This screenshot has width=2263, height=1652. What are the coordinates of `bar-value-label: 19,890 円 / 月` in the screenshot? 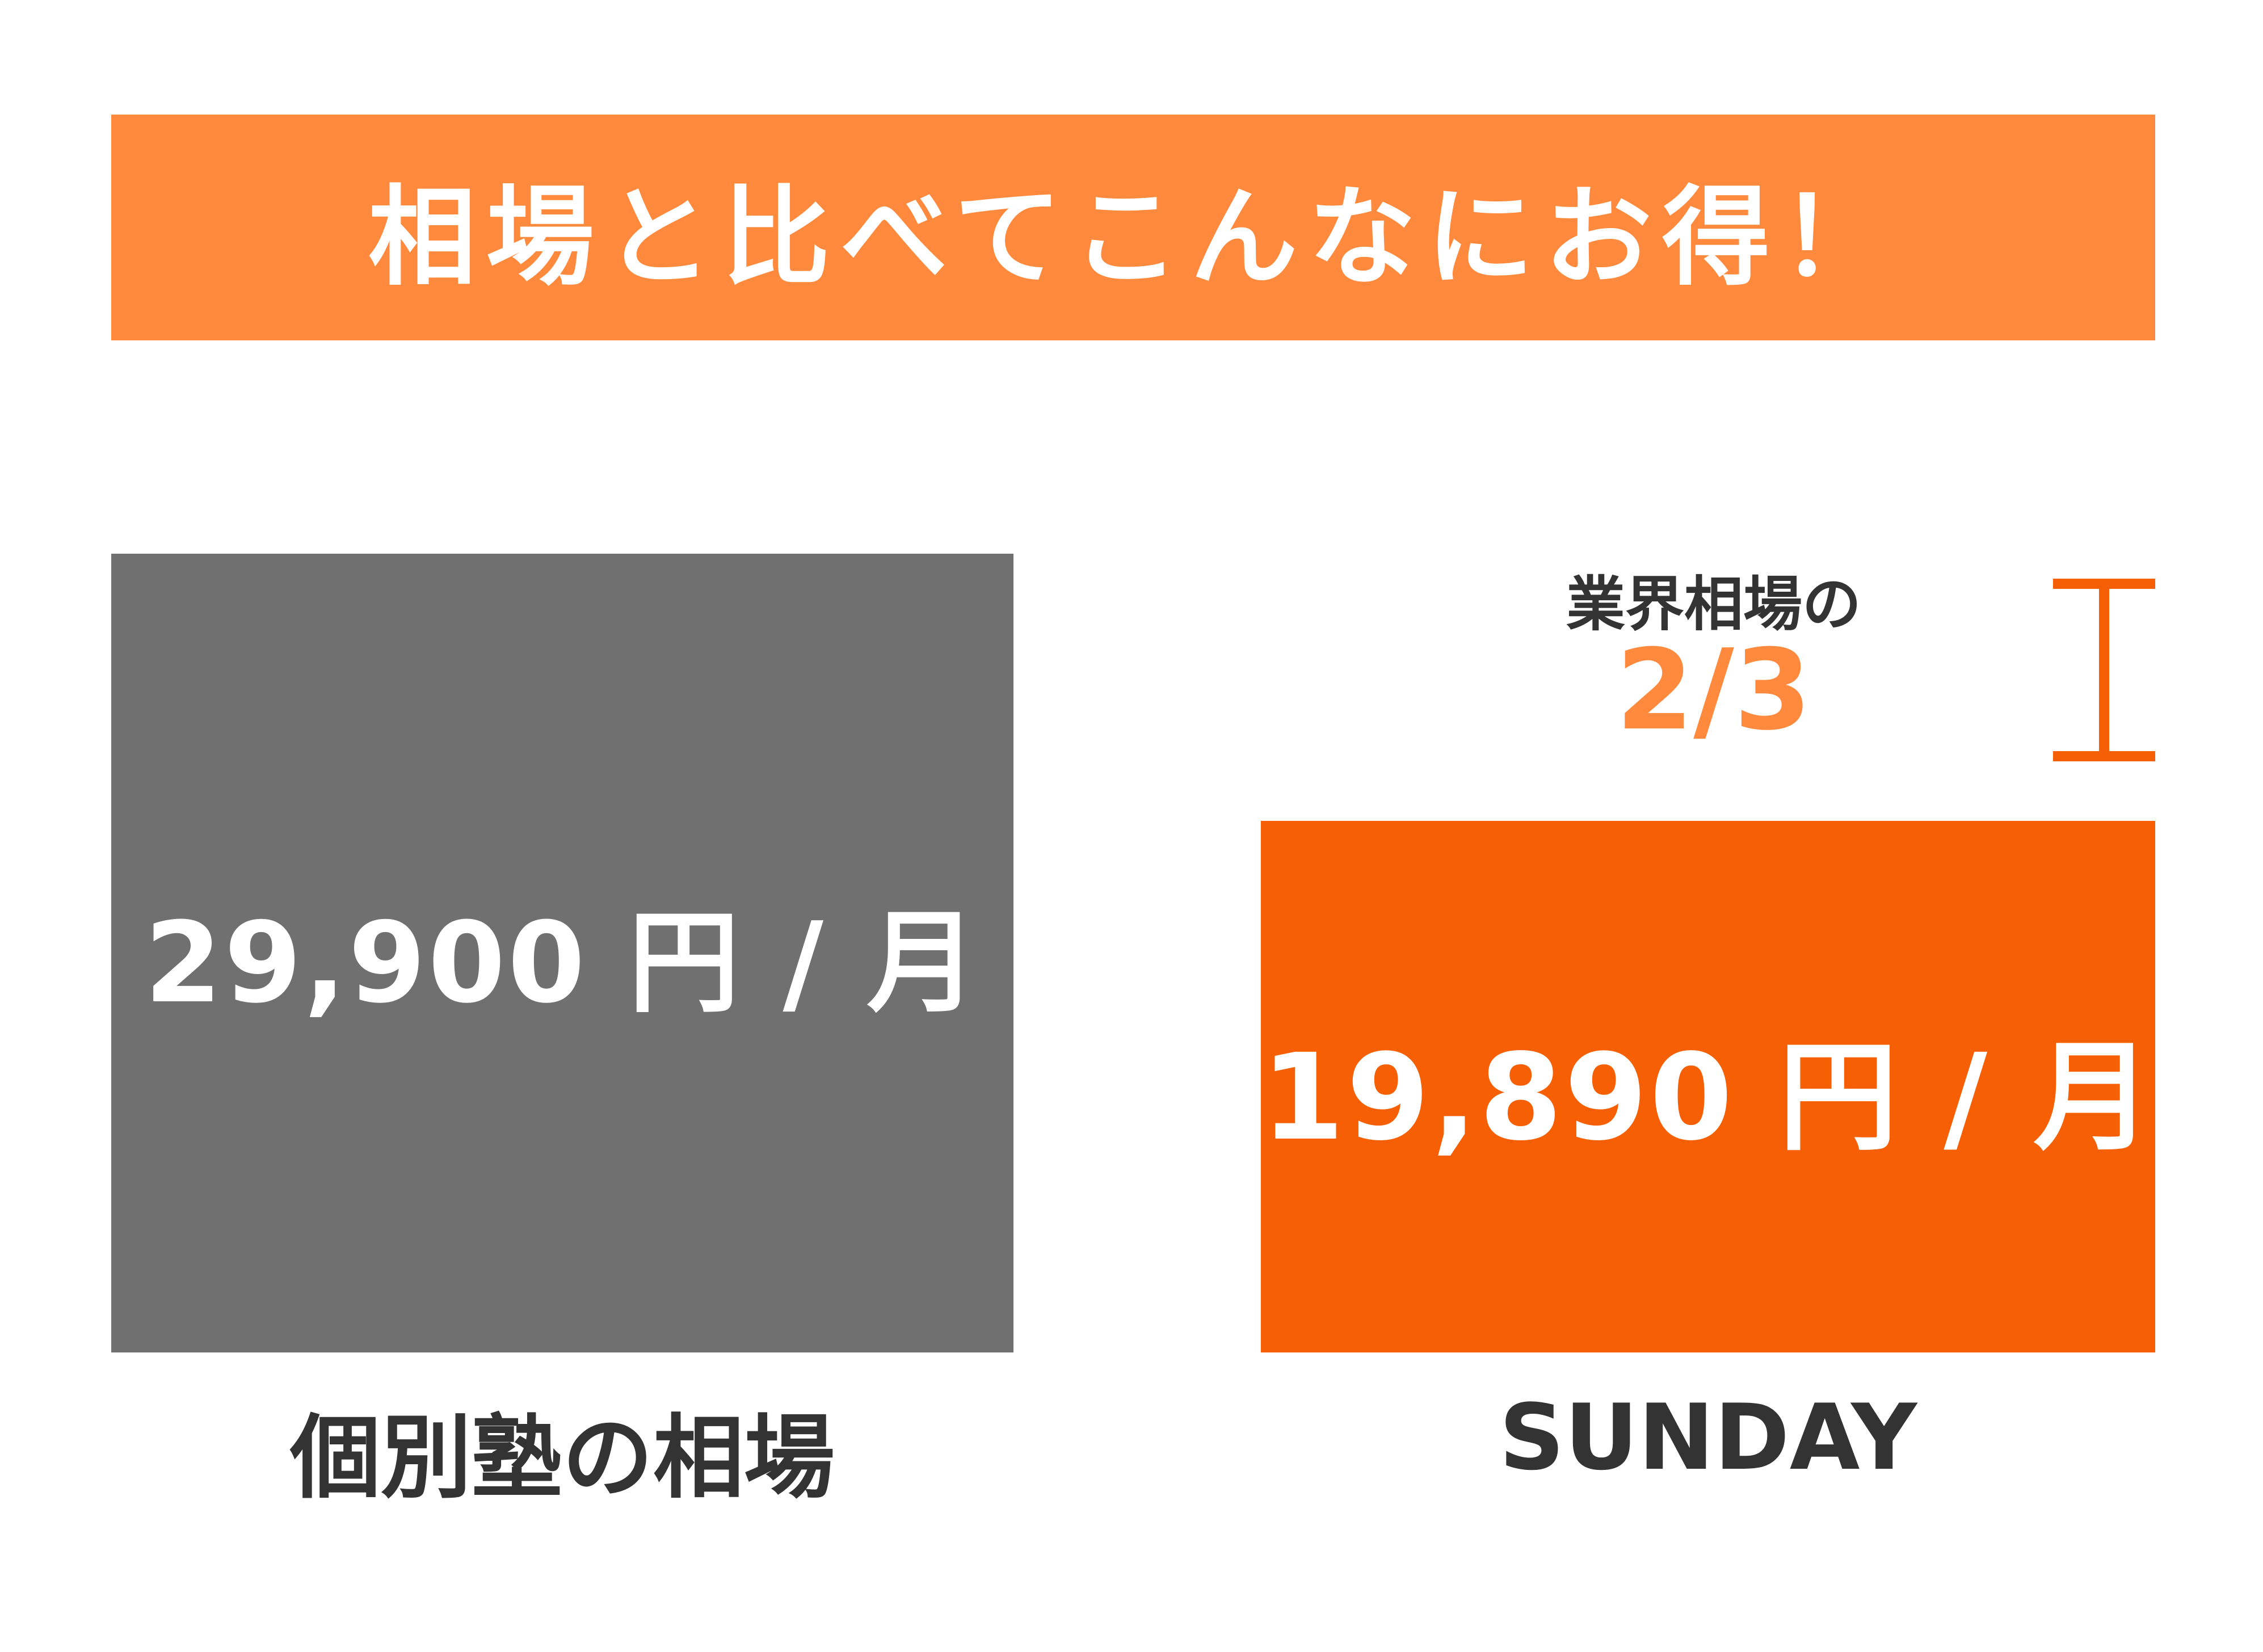 It's located at (1708, 1097).